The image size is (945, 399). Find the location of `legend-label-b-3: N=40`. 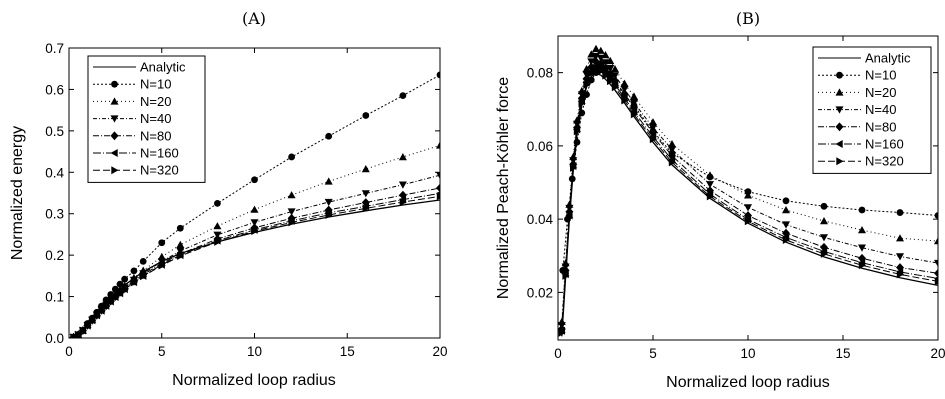

legend-label-b-3: N=40 is located at coordinates (880, 109).